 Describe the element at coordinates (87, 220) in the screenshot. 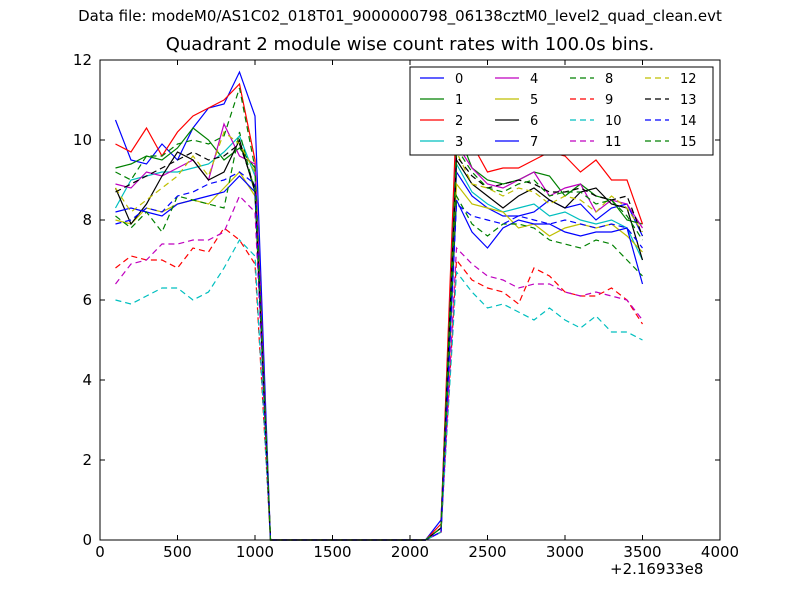

I see `y-tick-label: 8` at that location.